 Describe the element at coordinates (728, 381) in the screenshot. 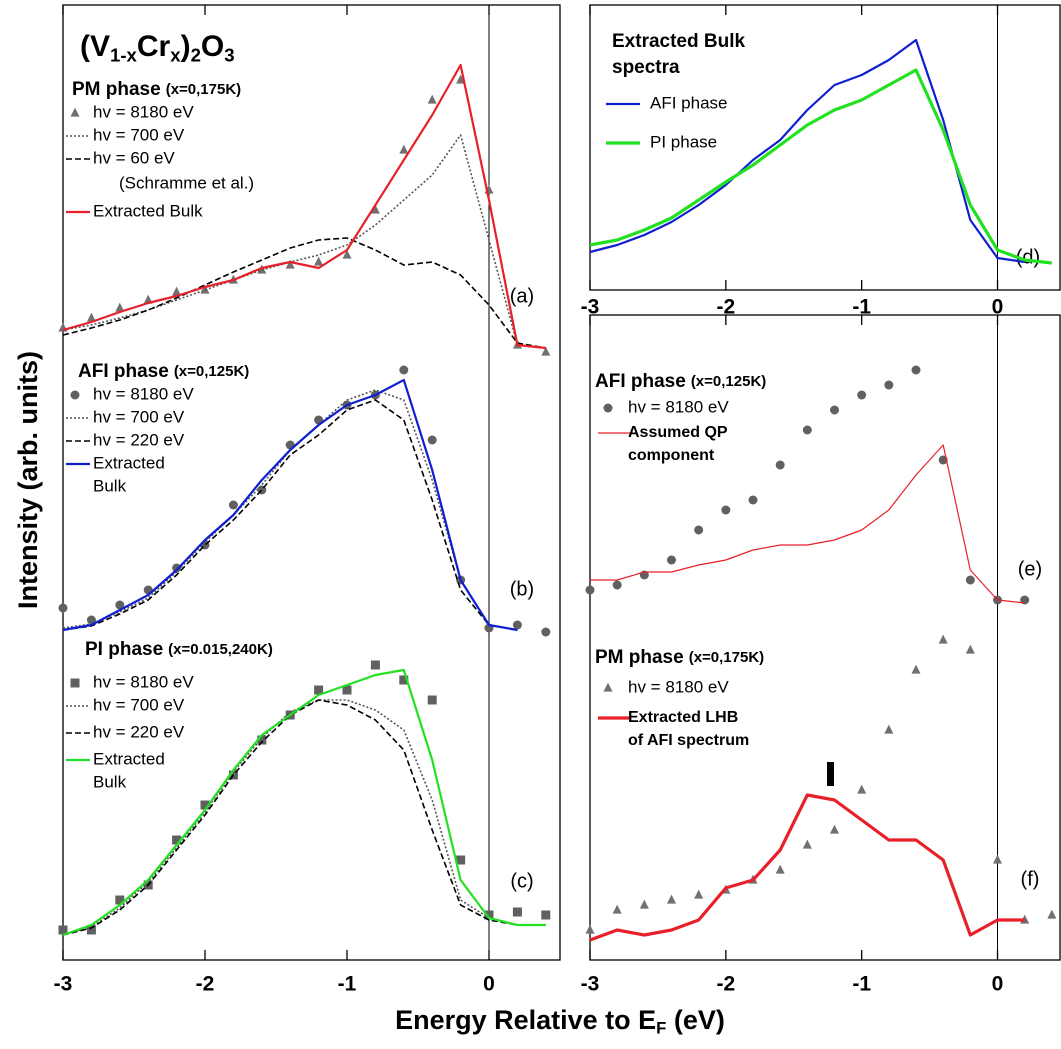

I see `phase-note: (x=0,125K)` at that location.